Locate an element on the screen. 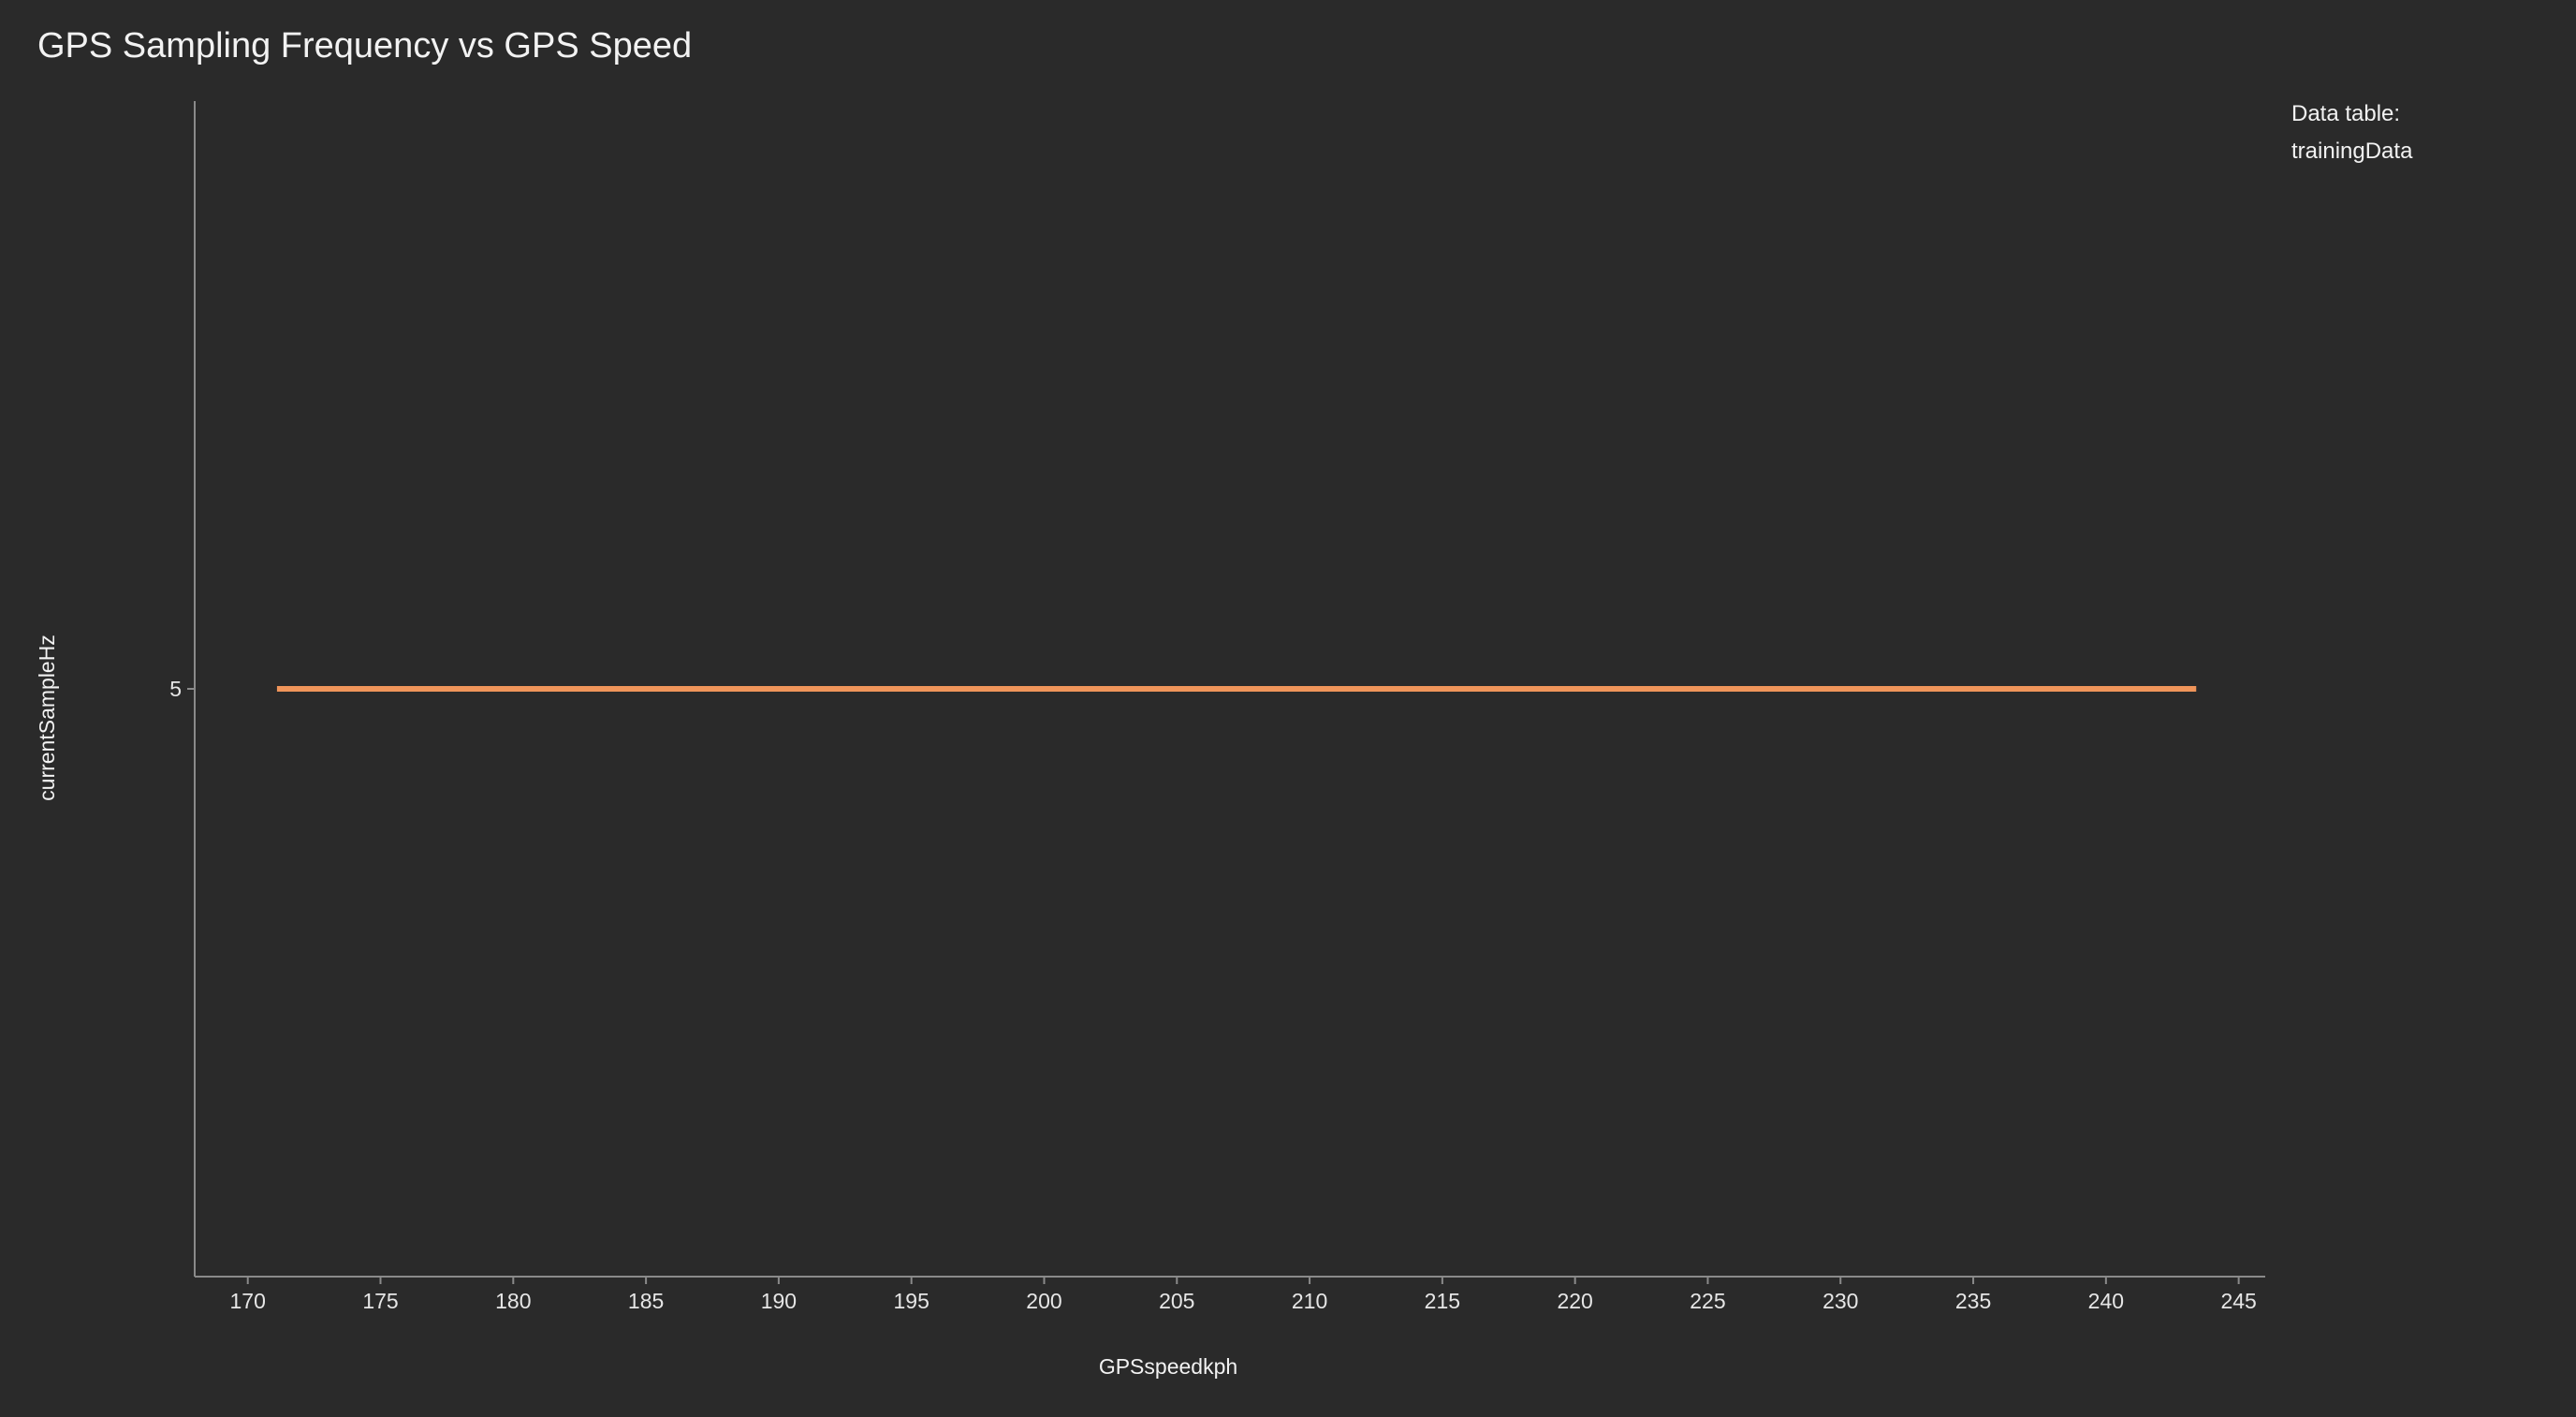 The width and height of the screenshot is (2576, 1417). x-tick-label: 220 is located at coordinates (1574, 1301).